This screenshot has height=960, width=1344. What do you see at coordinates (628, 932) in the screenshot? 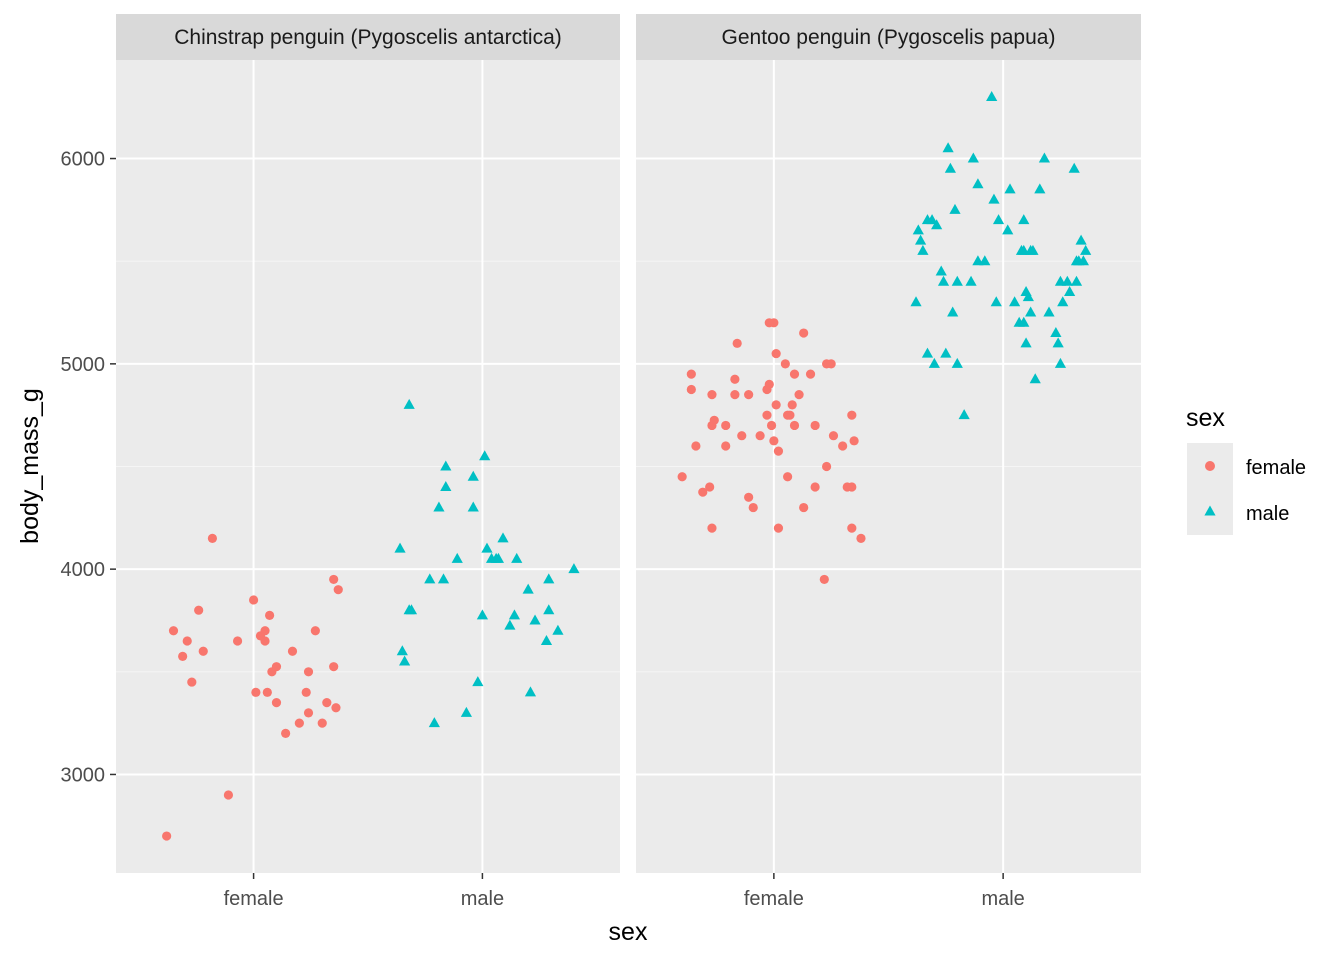
I see `x-axis-title: sex` at bounding box center [628, 932].